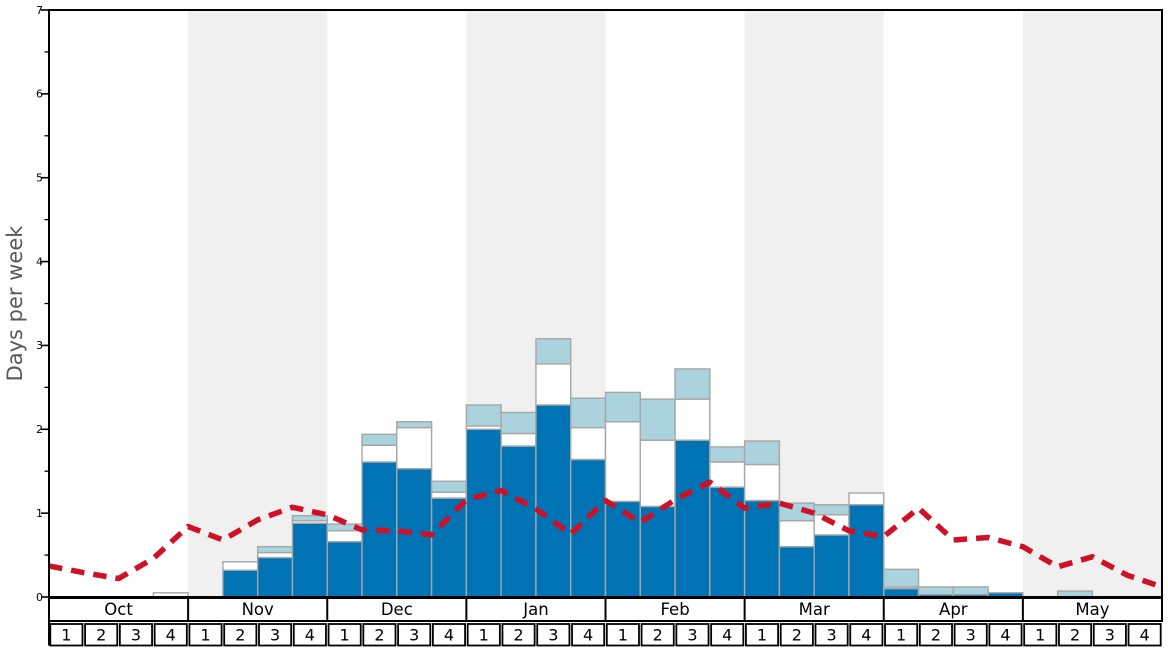 The width and height of the screenshot is (1168, 648). I want to click on month-label-dec: Dec, so click(397, 609).